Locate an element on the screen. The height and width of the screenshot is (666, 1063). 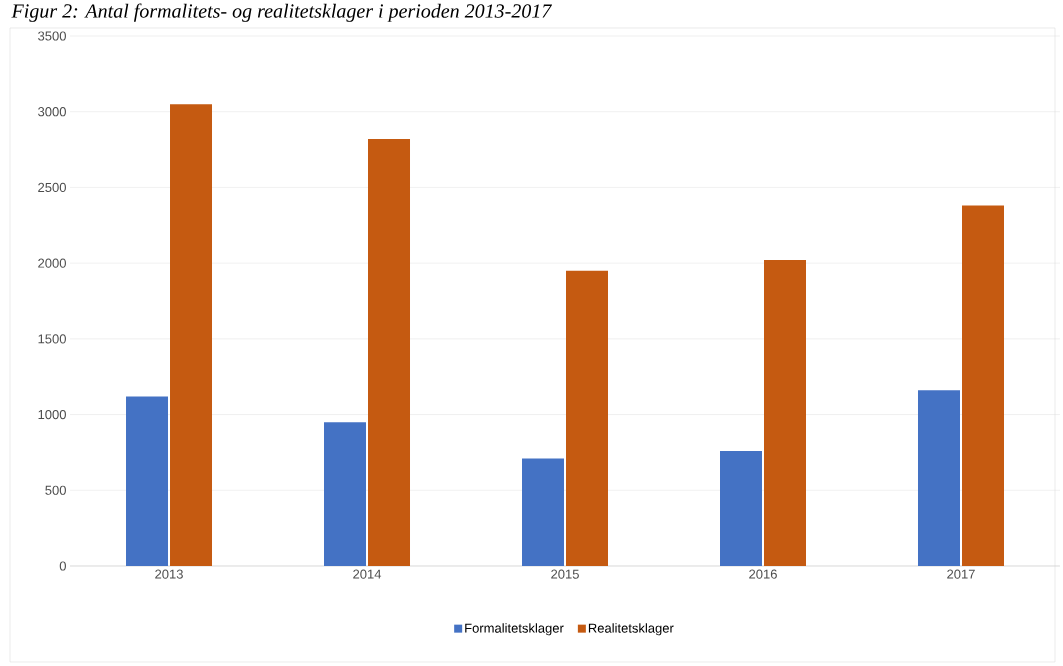
y-tick-label: 1500 is located at coordinates (52, 339).